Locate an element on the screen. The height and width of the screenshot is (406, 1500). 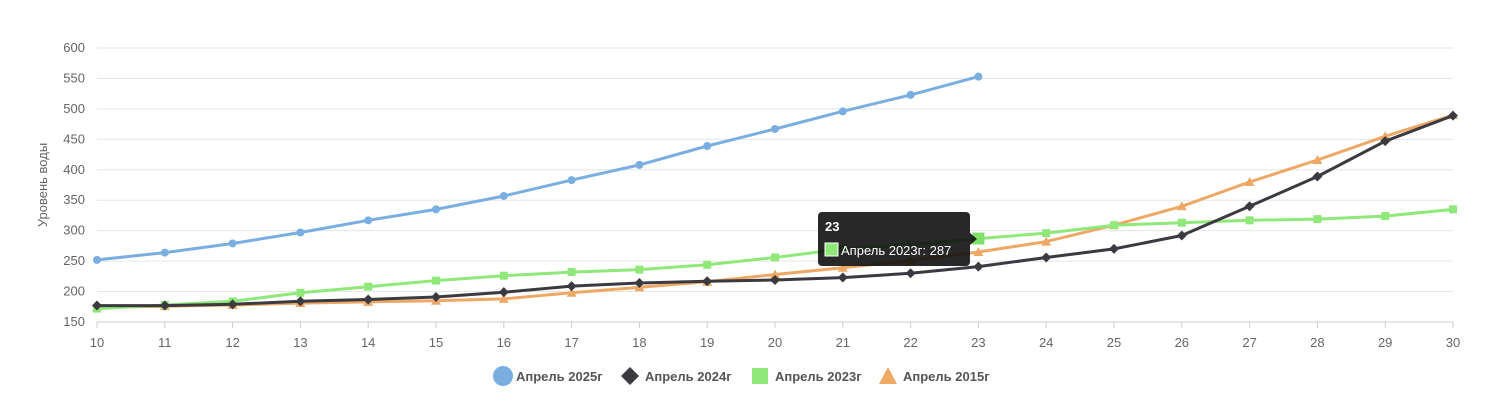
tooltip-arrow is located at coordinates (973, 239).